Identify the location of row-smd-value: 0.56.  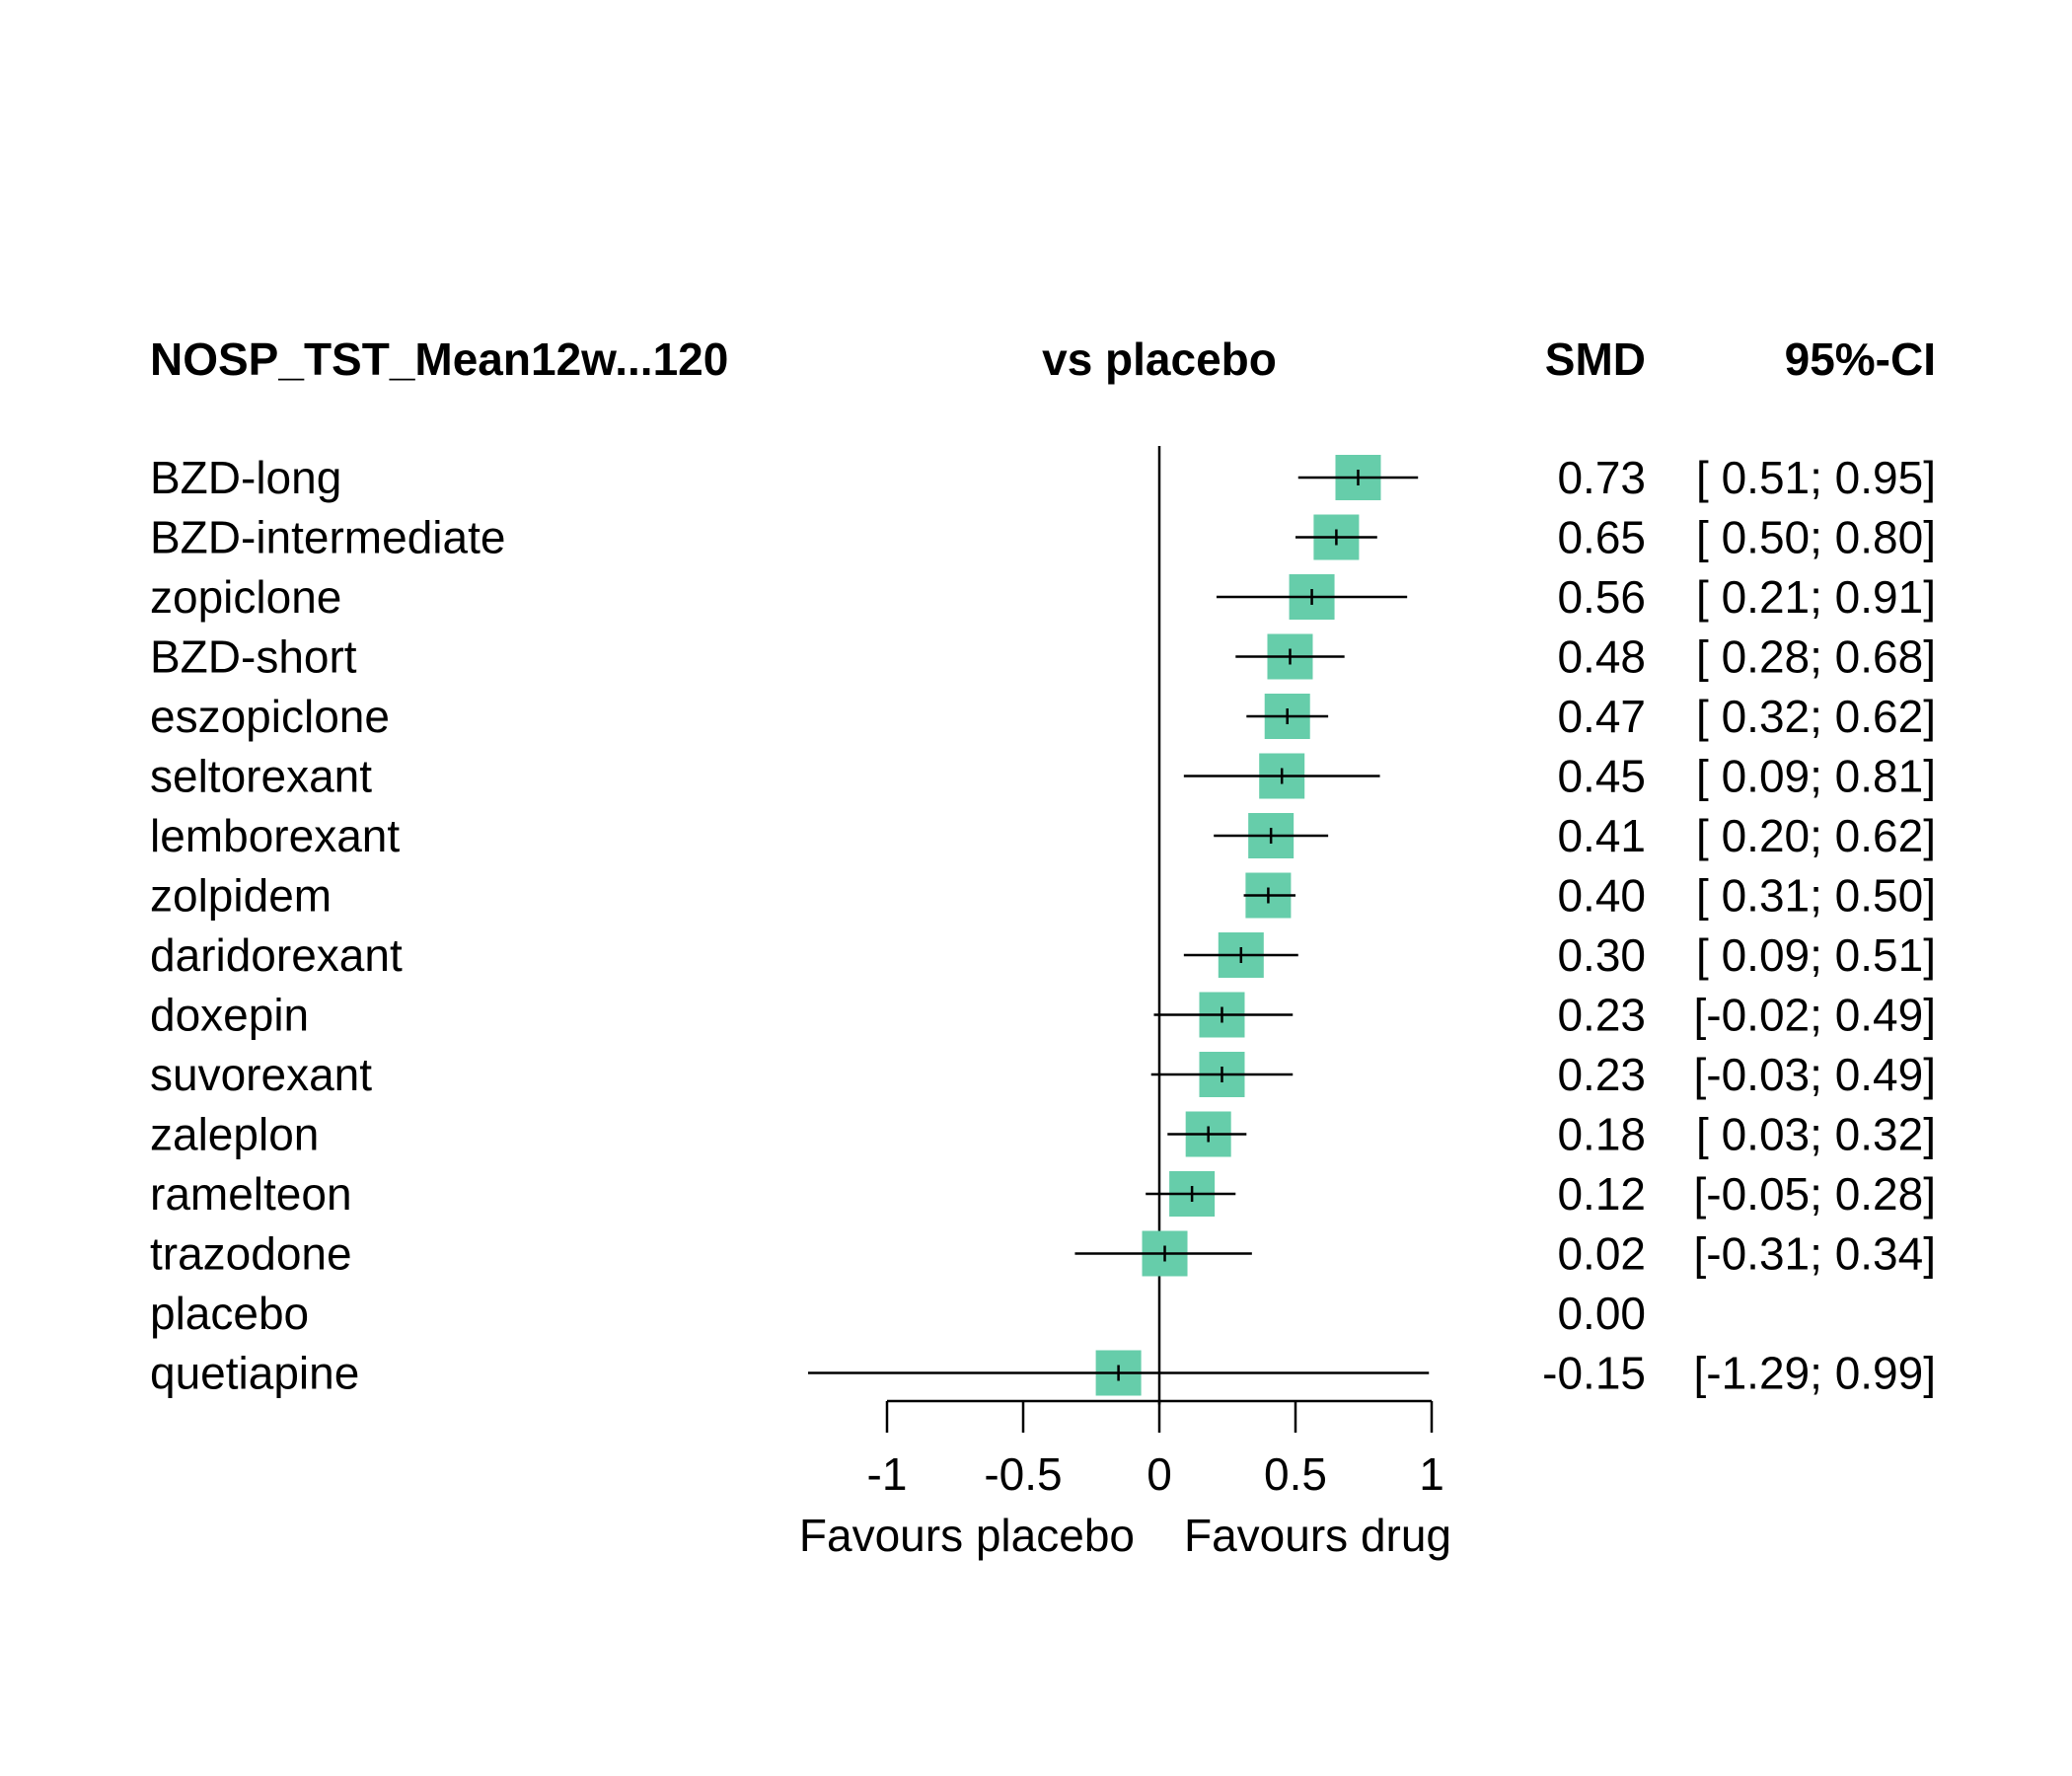
(1602, 597).